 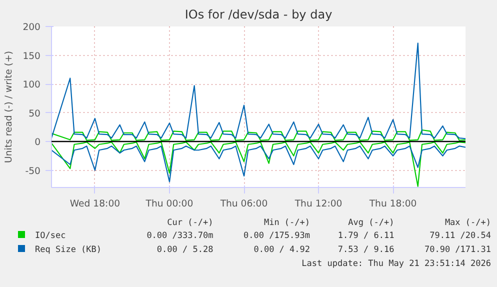 What do you see at coordinates (457, 250) in the screenshot?
I see `text: 70.90 /171.31` at bounding box center [457, 250].